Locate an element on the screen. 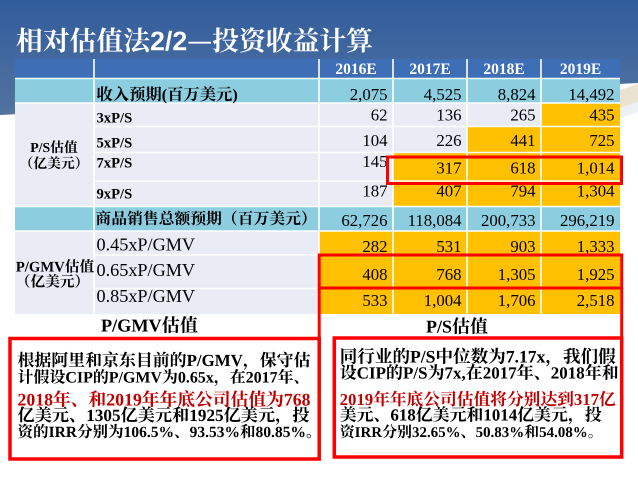 This screenshot has width=638, height=479. svg-text: 4,525 is located at coordinates (443, 94).